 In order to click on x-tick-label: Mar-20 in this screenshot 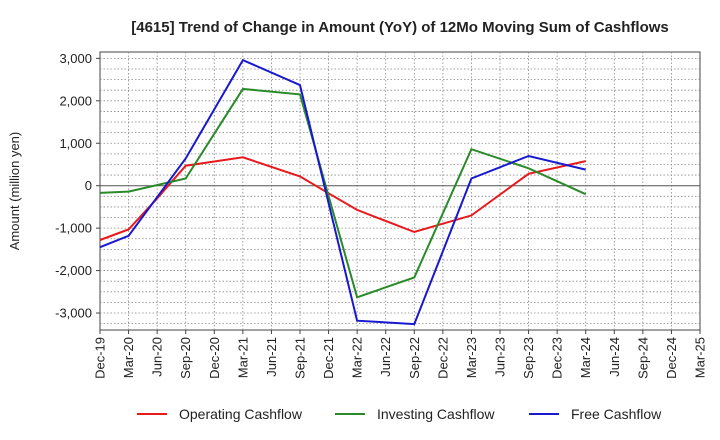, I will do `click(128, 357)`.